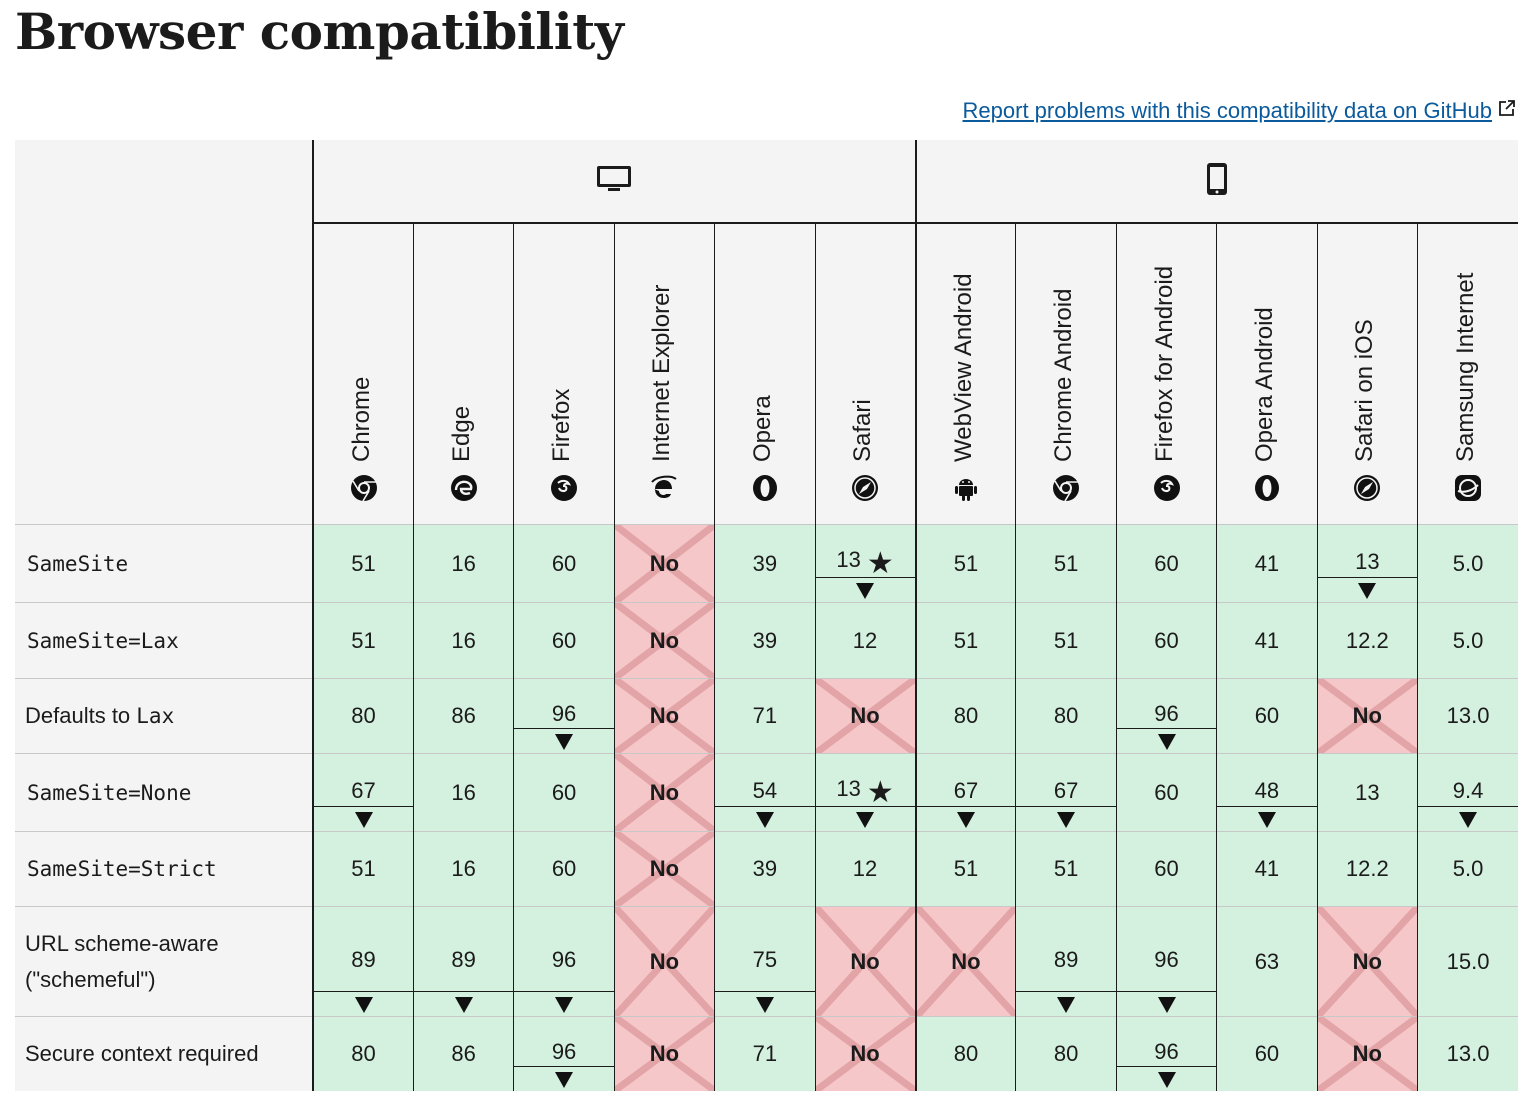 This screenshot has width=1532, height=1104. What do you see at coordinates (464, 488) in the screenshot?
I see `edge-icon` at bounding box center [464, 488].